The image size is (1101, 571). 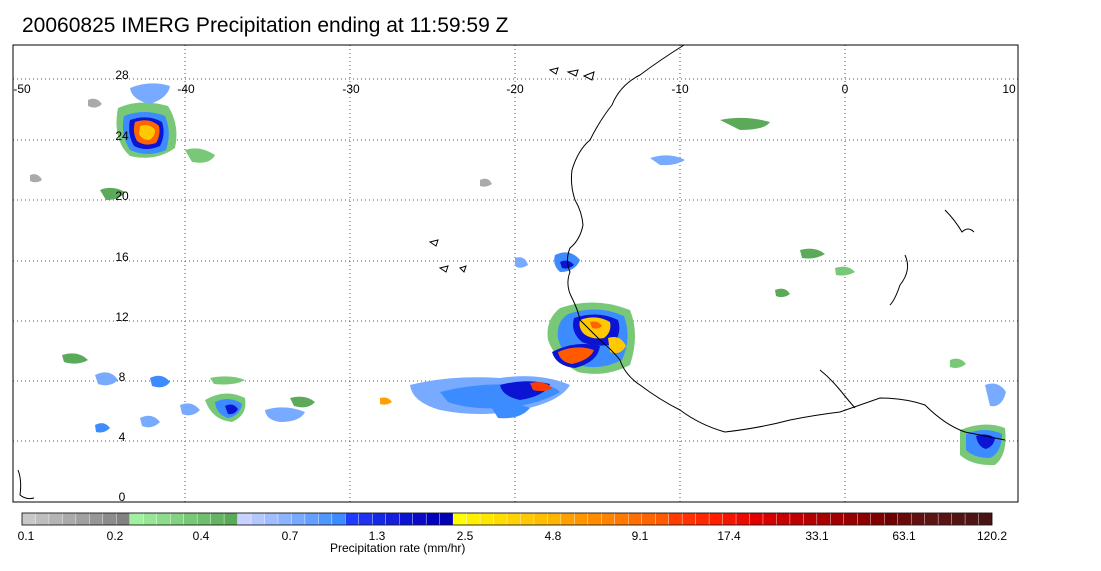 What do you see at coordinates (817, 536) in the screenshot?
I see `colorbar-tick-label: 33.1` at bounding box center [817, 536].